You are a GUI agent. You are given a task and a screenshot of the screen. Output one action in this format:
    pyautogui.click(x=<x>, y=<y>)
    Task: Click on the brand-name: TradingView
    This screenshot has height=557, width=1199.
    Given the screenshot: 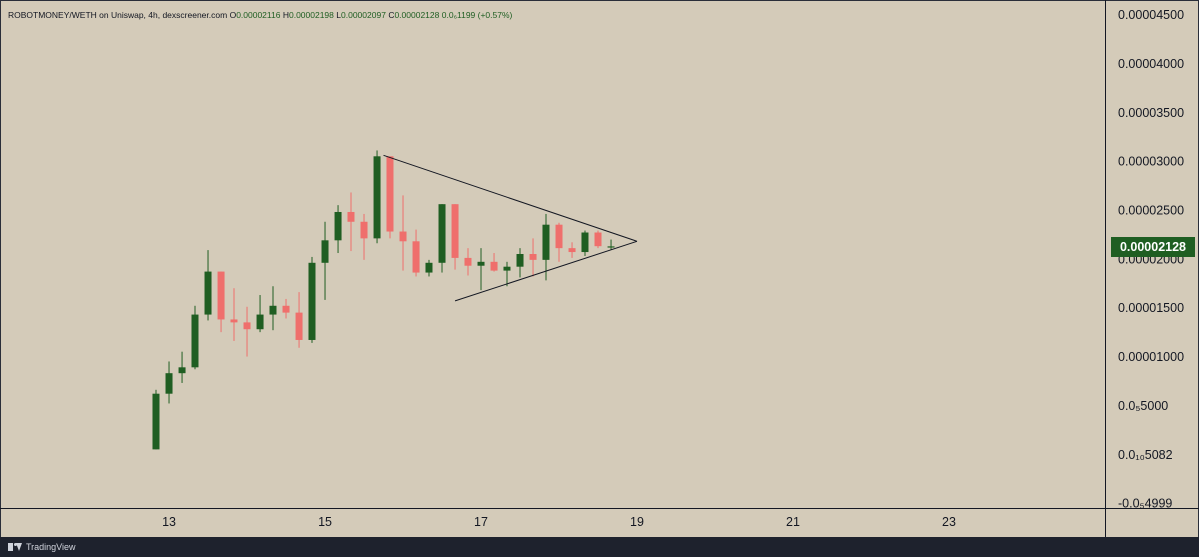 What is the action you would take?
    pyautogui.click(x=51, y=547)
    